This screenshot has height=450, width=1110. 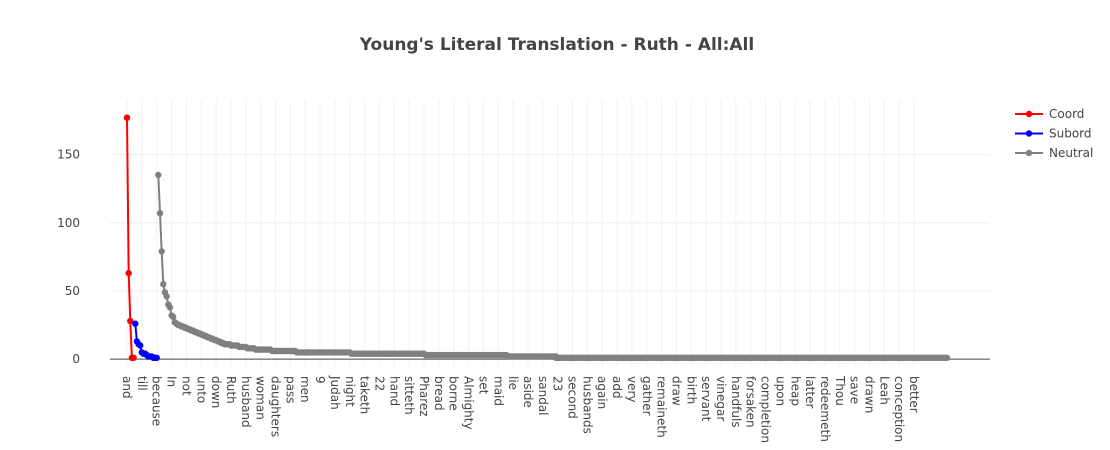 I want to click on x-tick-label: men, so click(x=305, y=389).